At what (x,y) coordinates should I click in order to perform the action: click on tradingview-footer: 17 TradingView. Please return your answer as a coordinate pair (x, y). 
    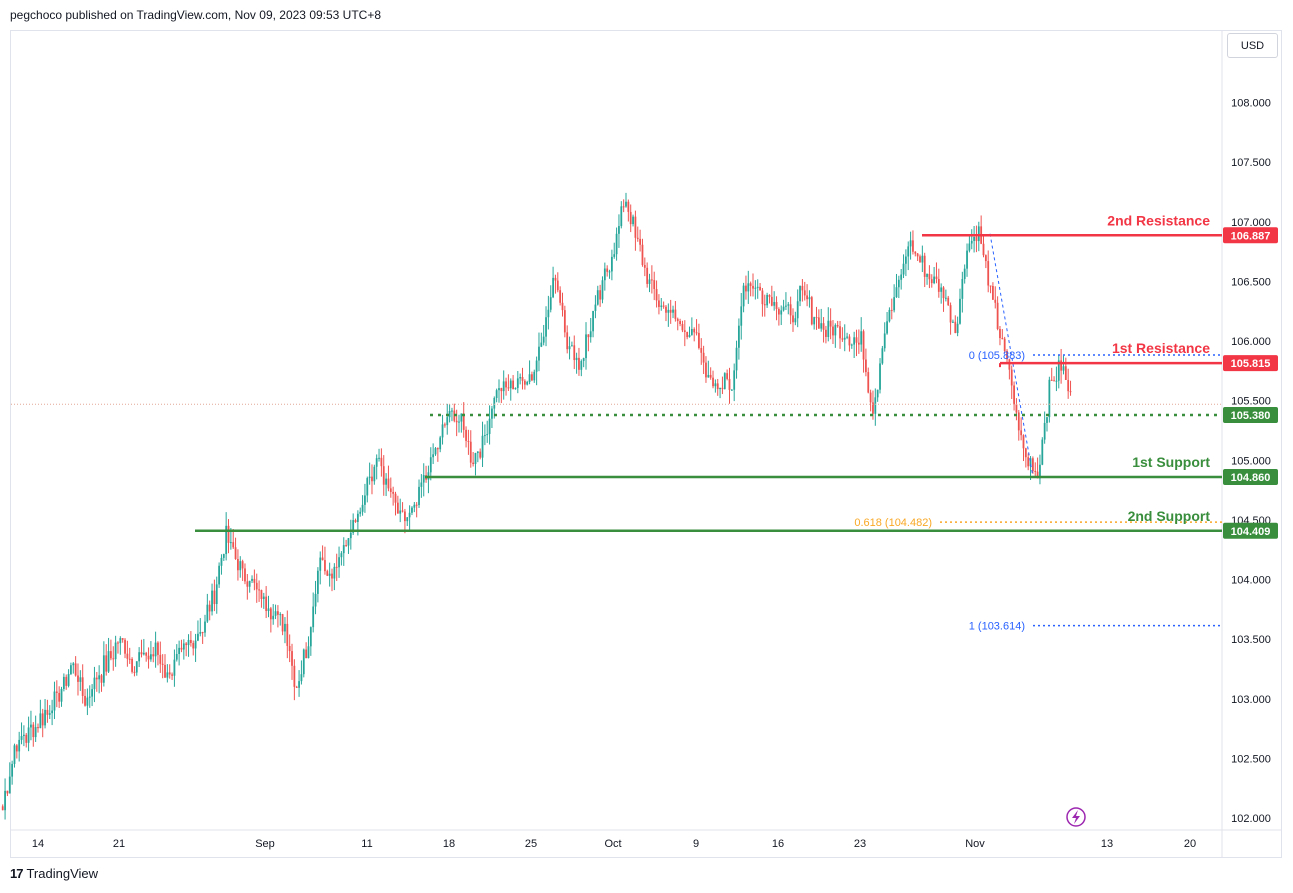
    Looking at the image, I should click on (54, 873).